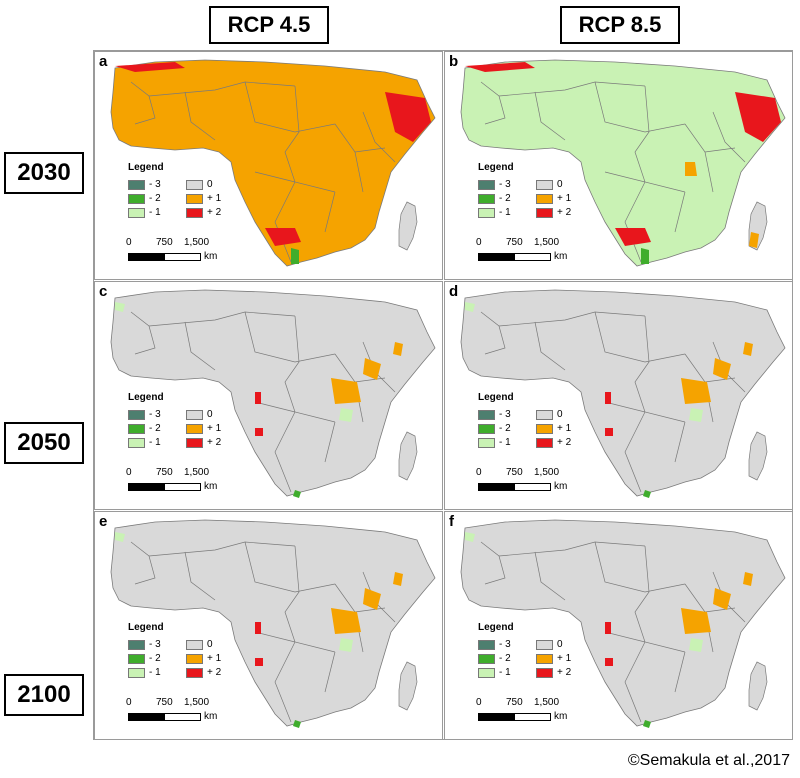 The height and width of the screenshot is (778, 800). Describe the element at coordinates (215, 198) in the screenshot. I see `legend-item: + 1` at that location.